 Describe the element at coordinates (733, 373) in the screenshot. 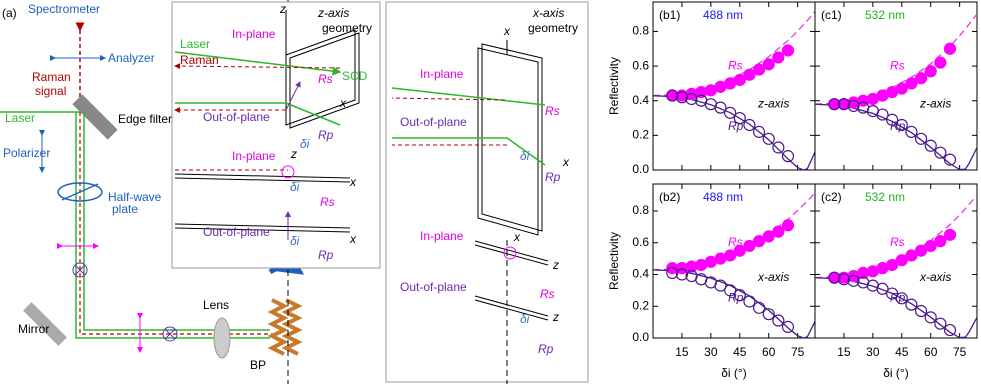

I see `x-axis-label: δi (°)` at that location.